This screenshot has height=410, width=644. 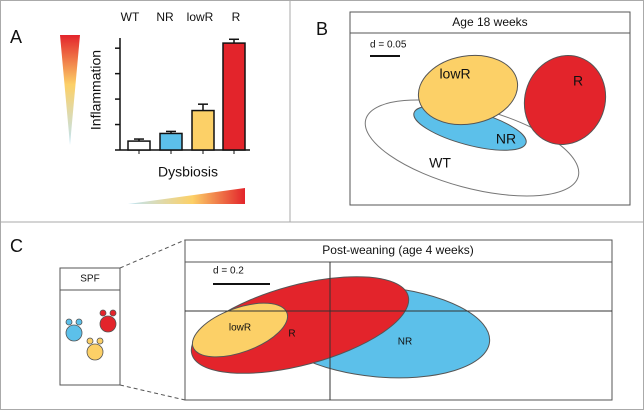 I want to click on x-axis-label: Dysbiosis, so click(x=188, y=172).